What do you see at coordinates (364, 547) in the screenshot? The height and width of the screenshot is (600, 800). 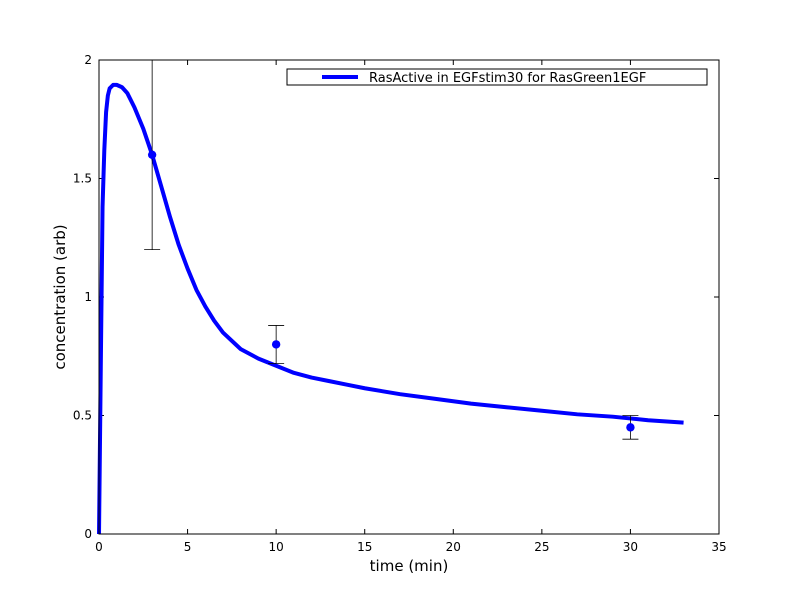 I see `x-tick-label: 15` at bounding box center [364, 547].